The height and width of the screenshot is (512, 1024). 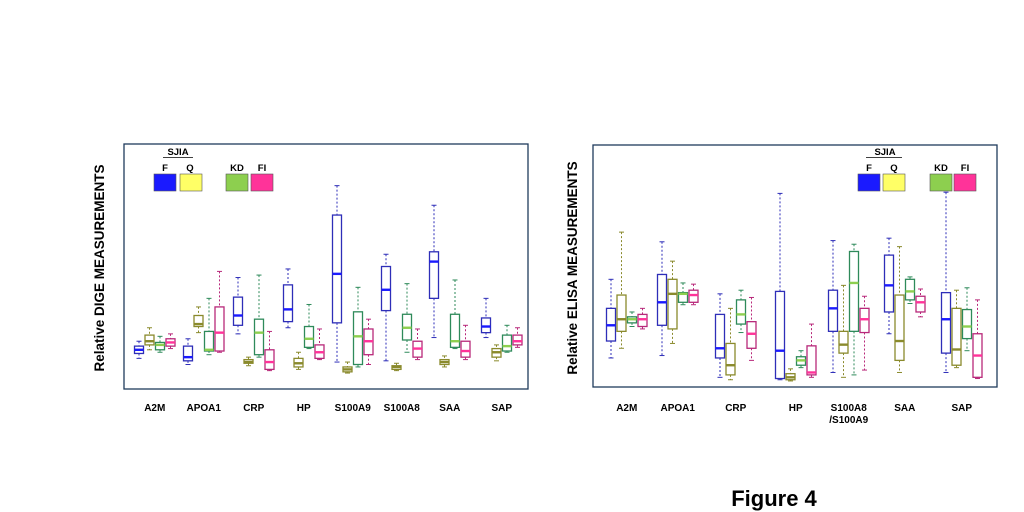 What do you see at coordinates (248, 361) in the screenshot?
I see `dige-box-crp-q` at bounding box center [248, 361].